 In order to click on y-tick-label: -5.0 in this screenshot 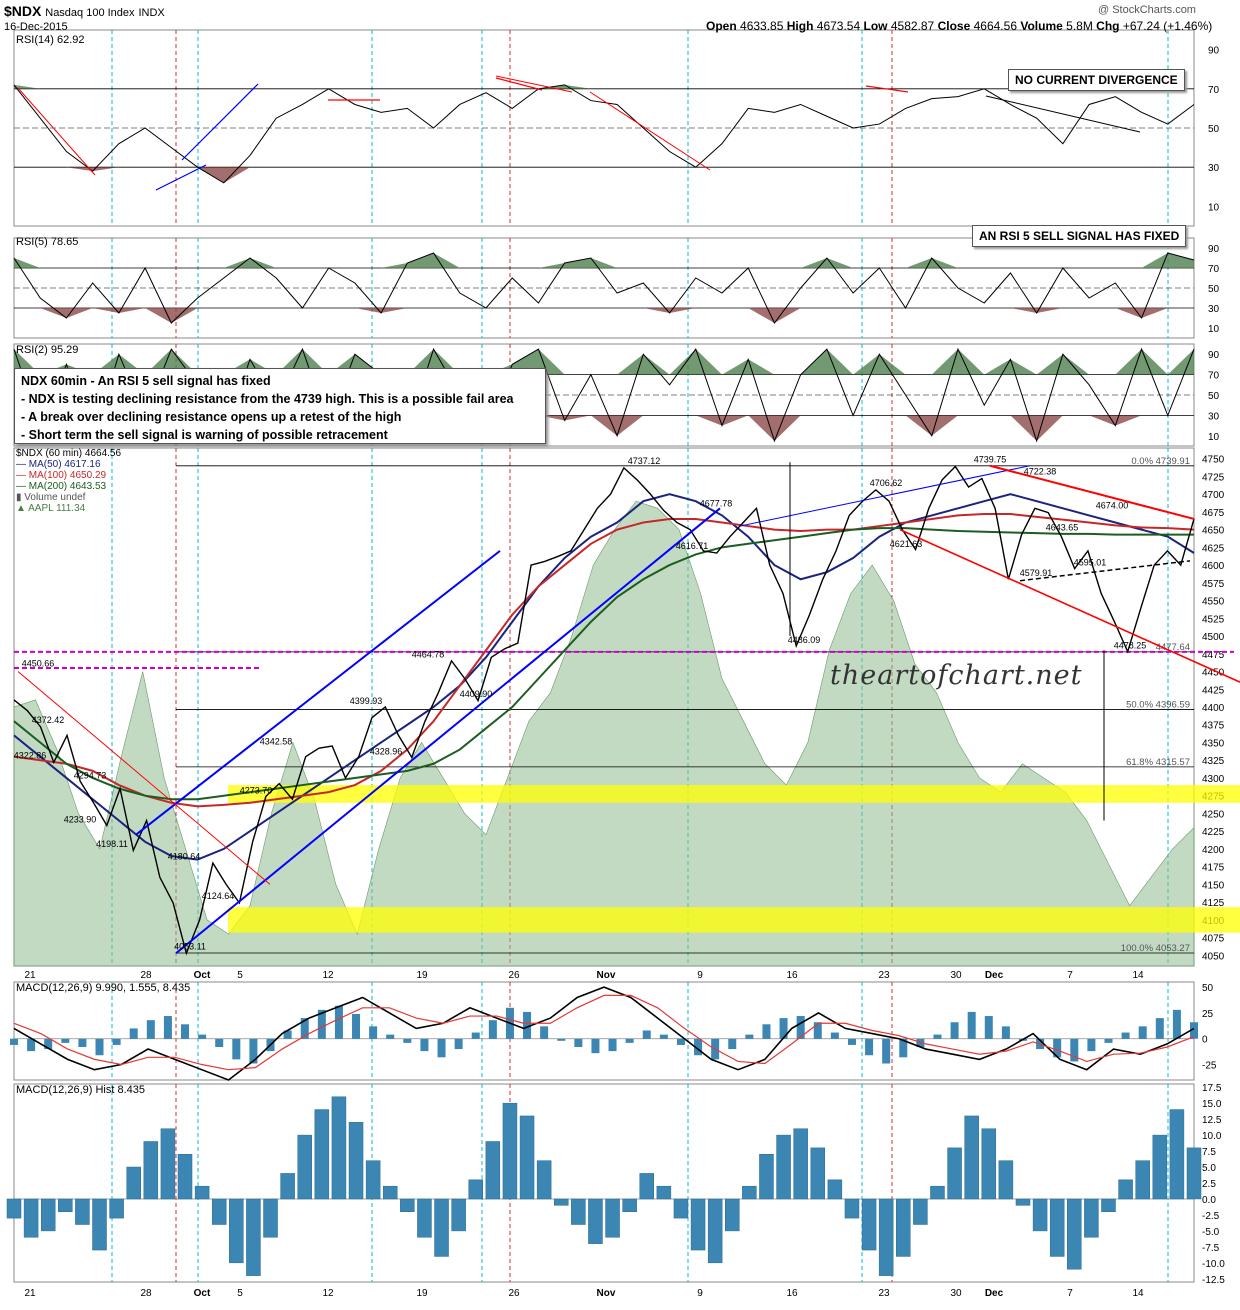, I will do `click(1211, 1232)`.